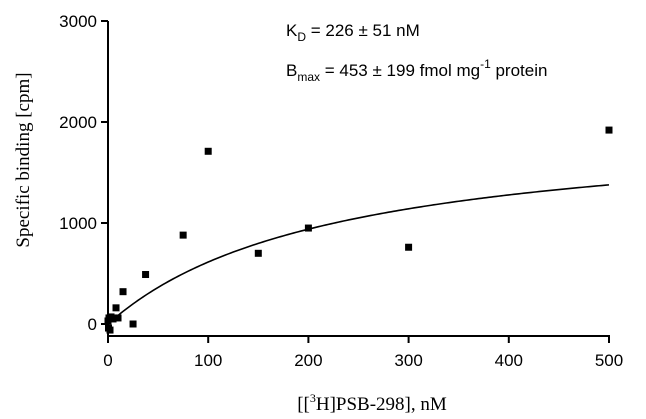 This screenshot has height=419, width=646. I want to click on y-tick-label-2000: 2000, so click(78, 122).